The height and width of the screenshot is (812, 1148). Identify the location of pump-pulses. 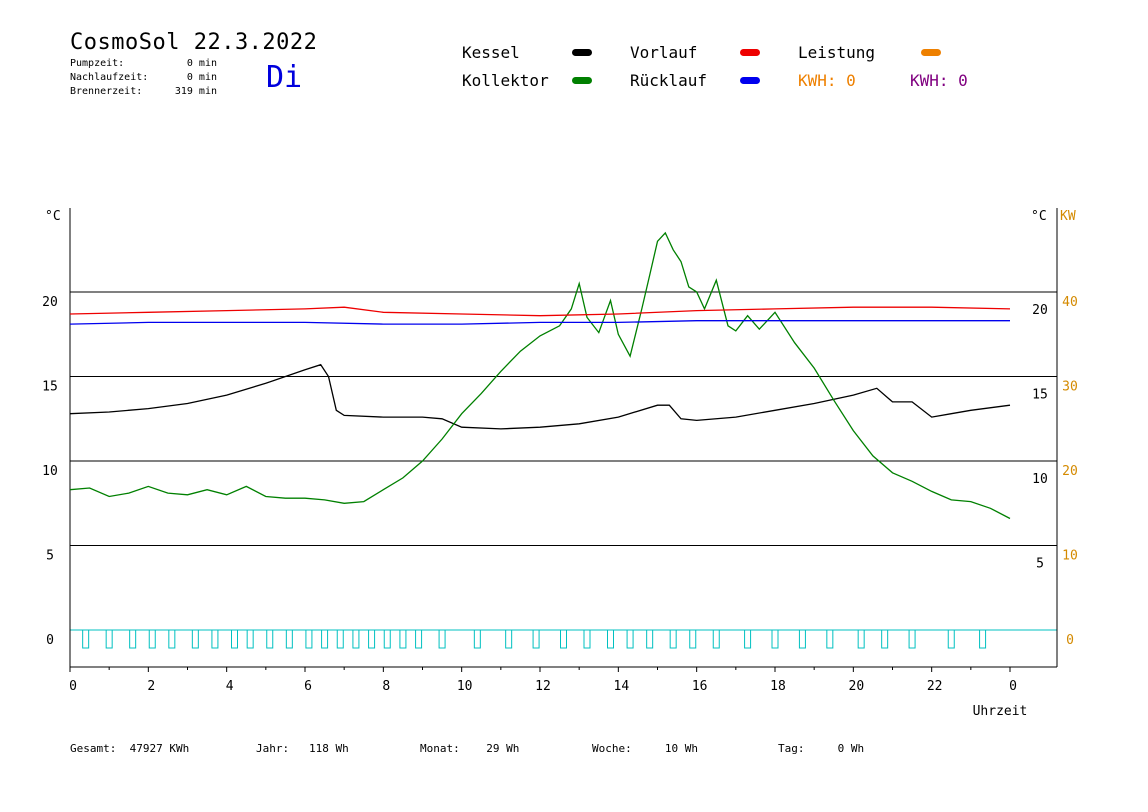
(534, 639).